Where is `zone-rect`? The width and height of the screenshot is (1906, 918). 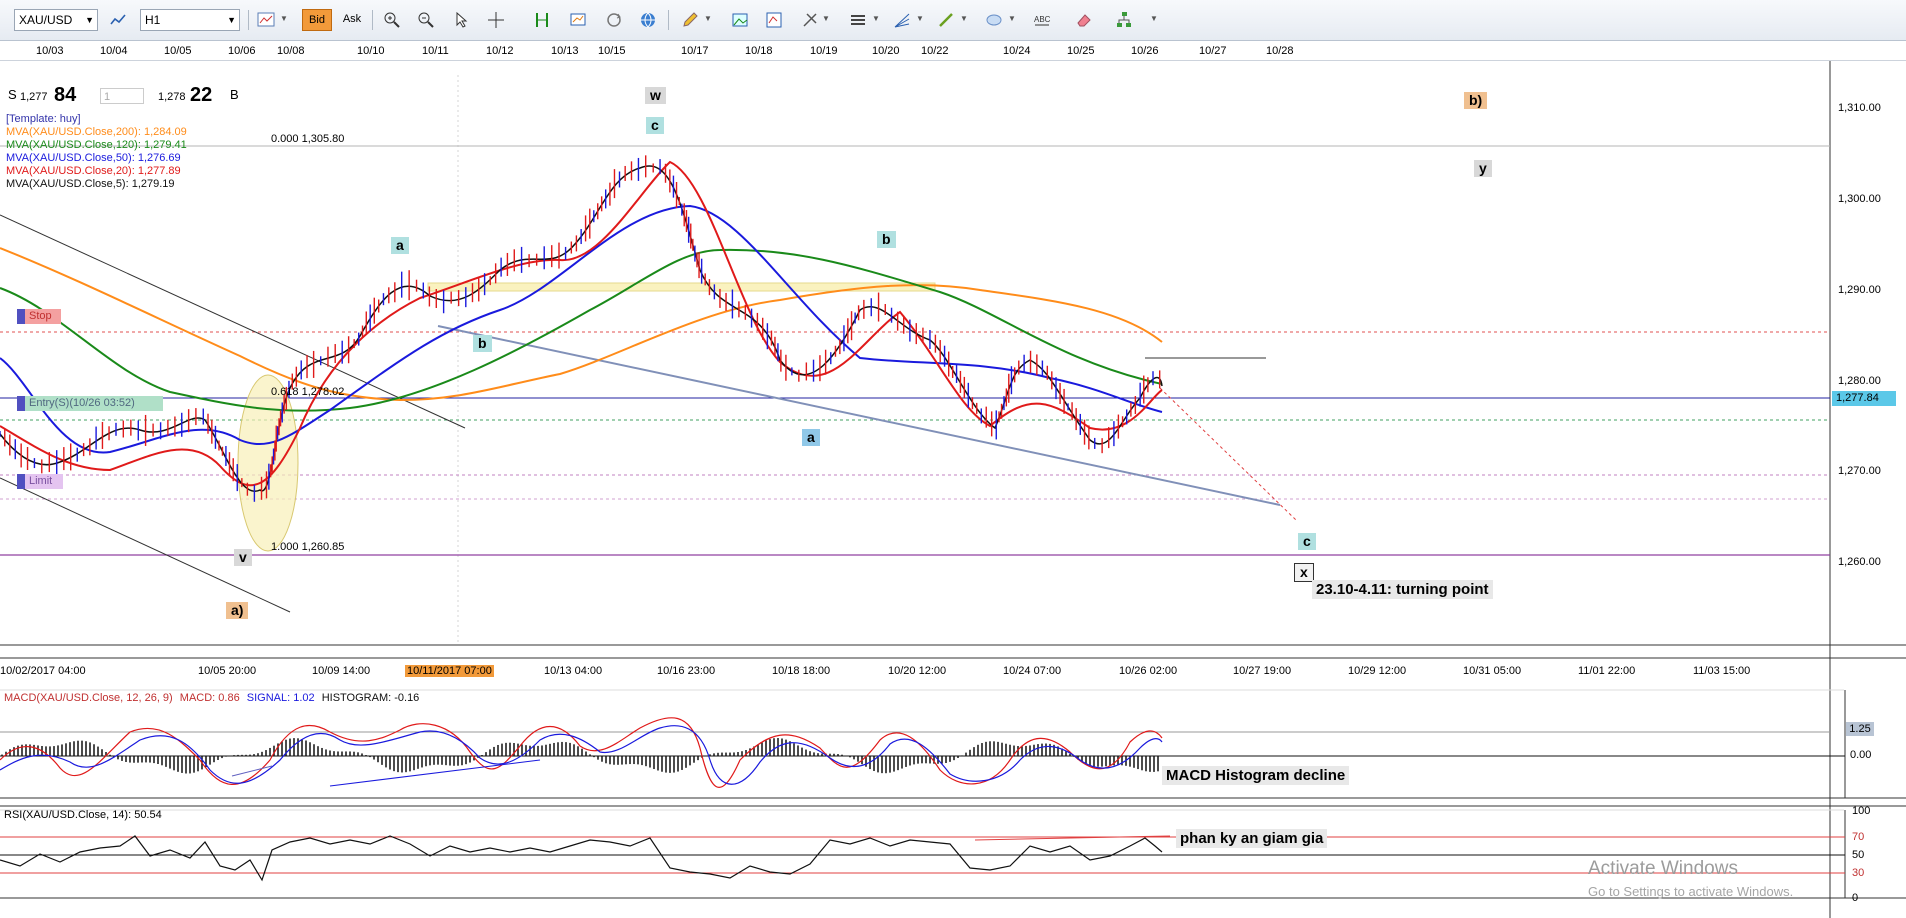 zone-rect is located at coordinates (681, 287).